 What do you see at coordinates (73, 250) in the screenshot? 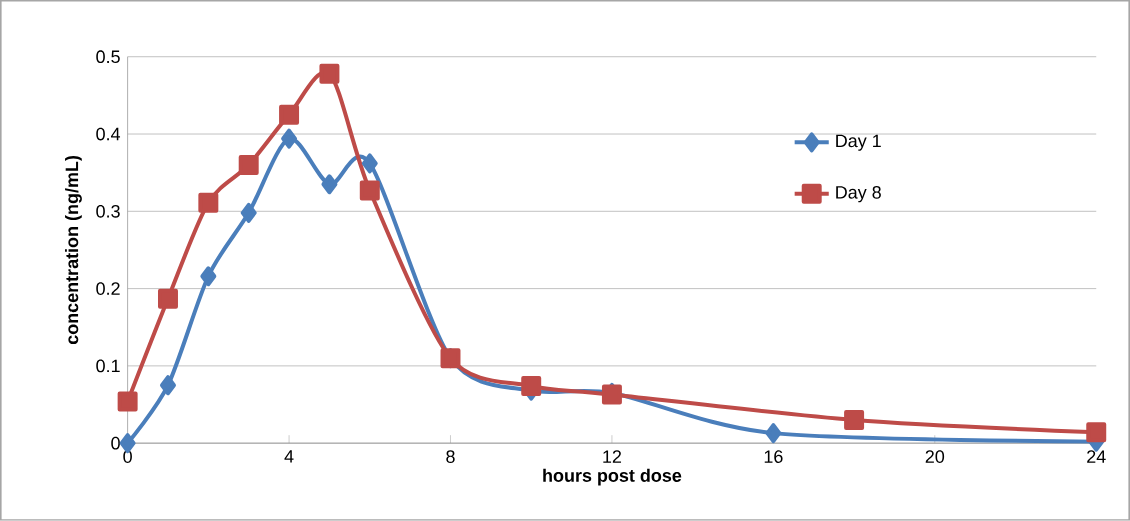
I see `y-axis-title: concentration (ng/mL)` at bounding box center [73, 250].